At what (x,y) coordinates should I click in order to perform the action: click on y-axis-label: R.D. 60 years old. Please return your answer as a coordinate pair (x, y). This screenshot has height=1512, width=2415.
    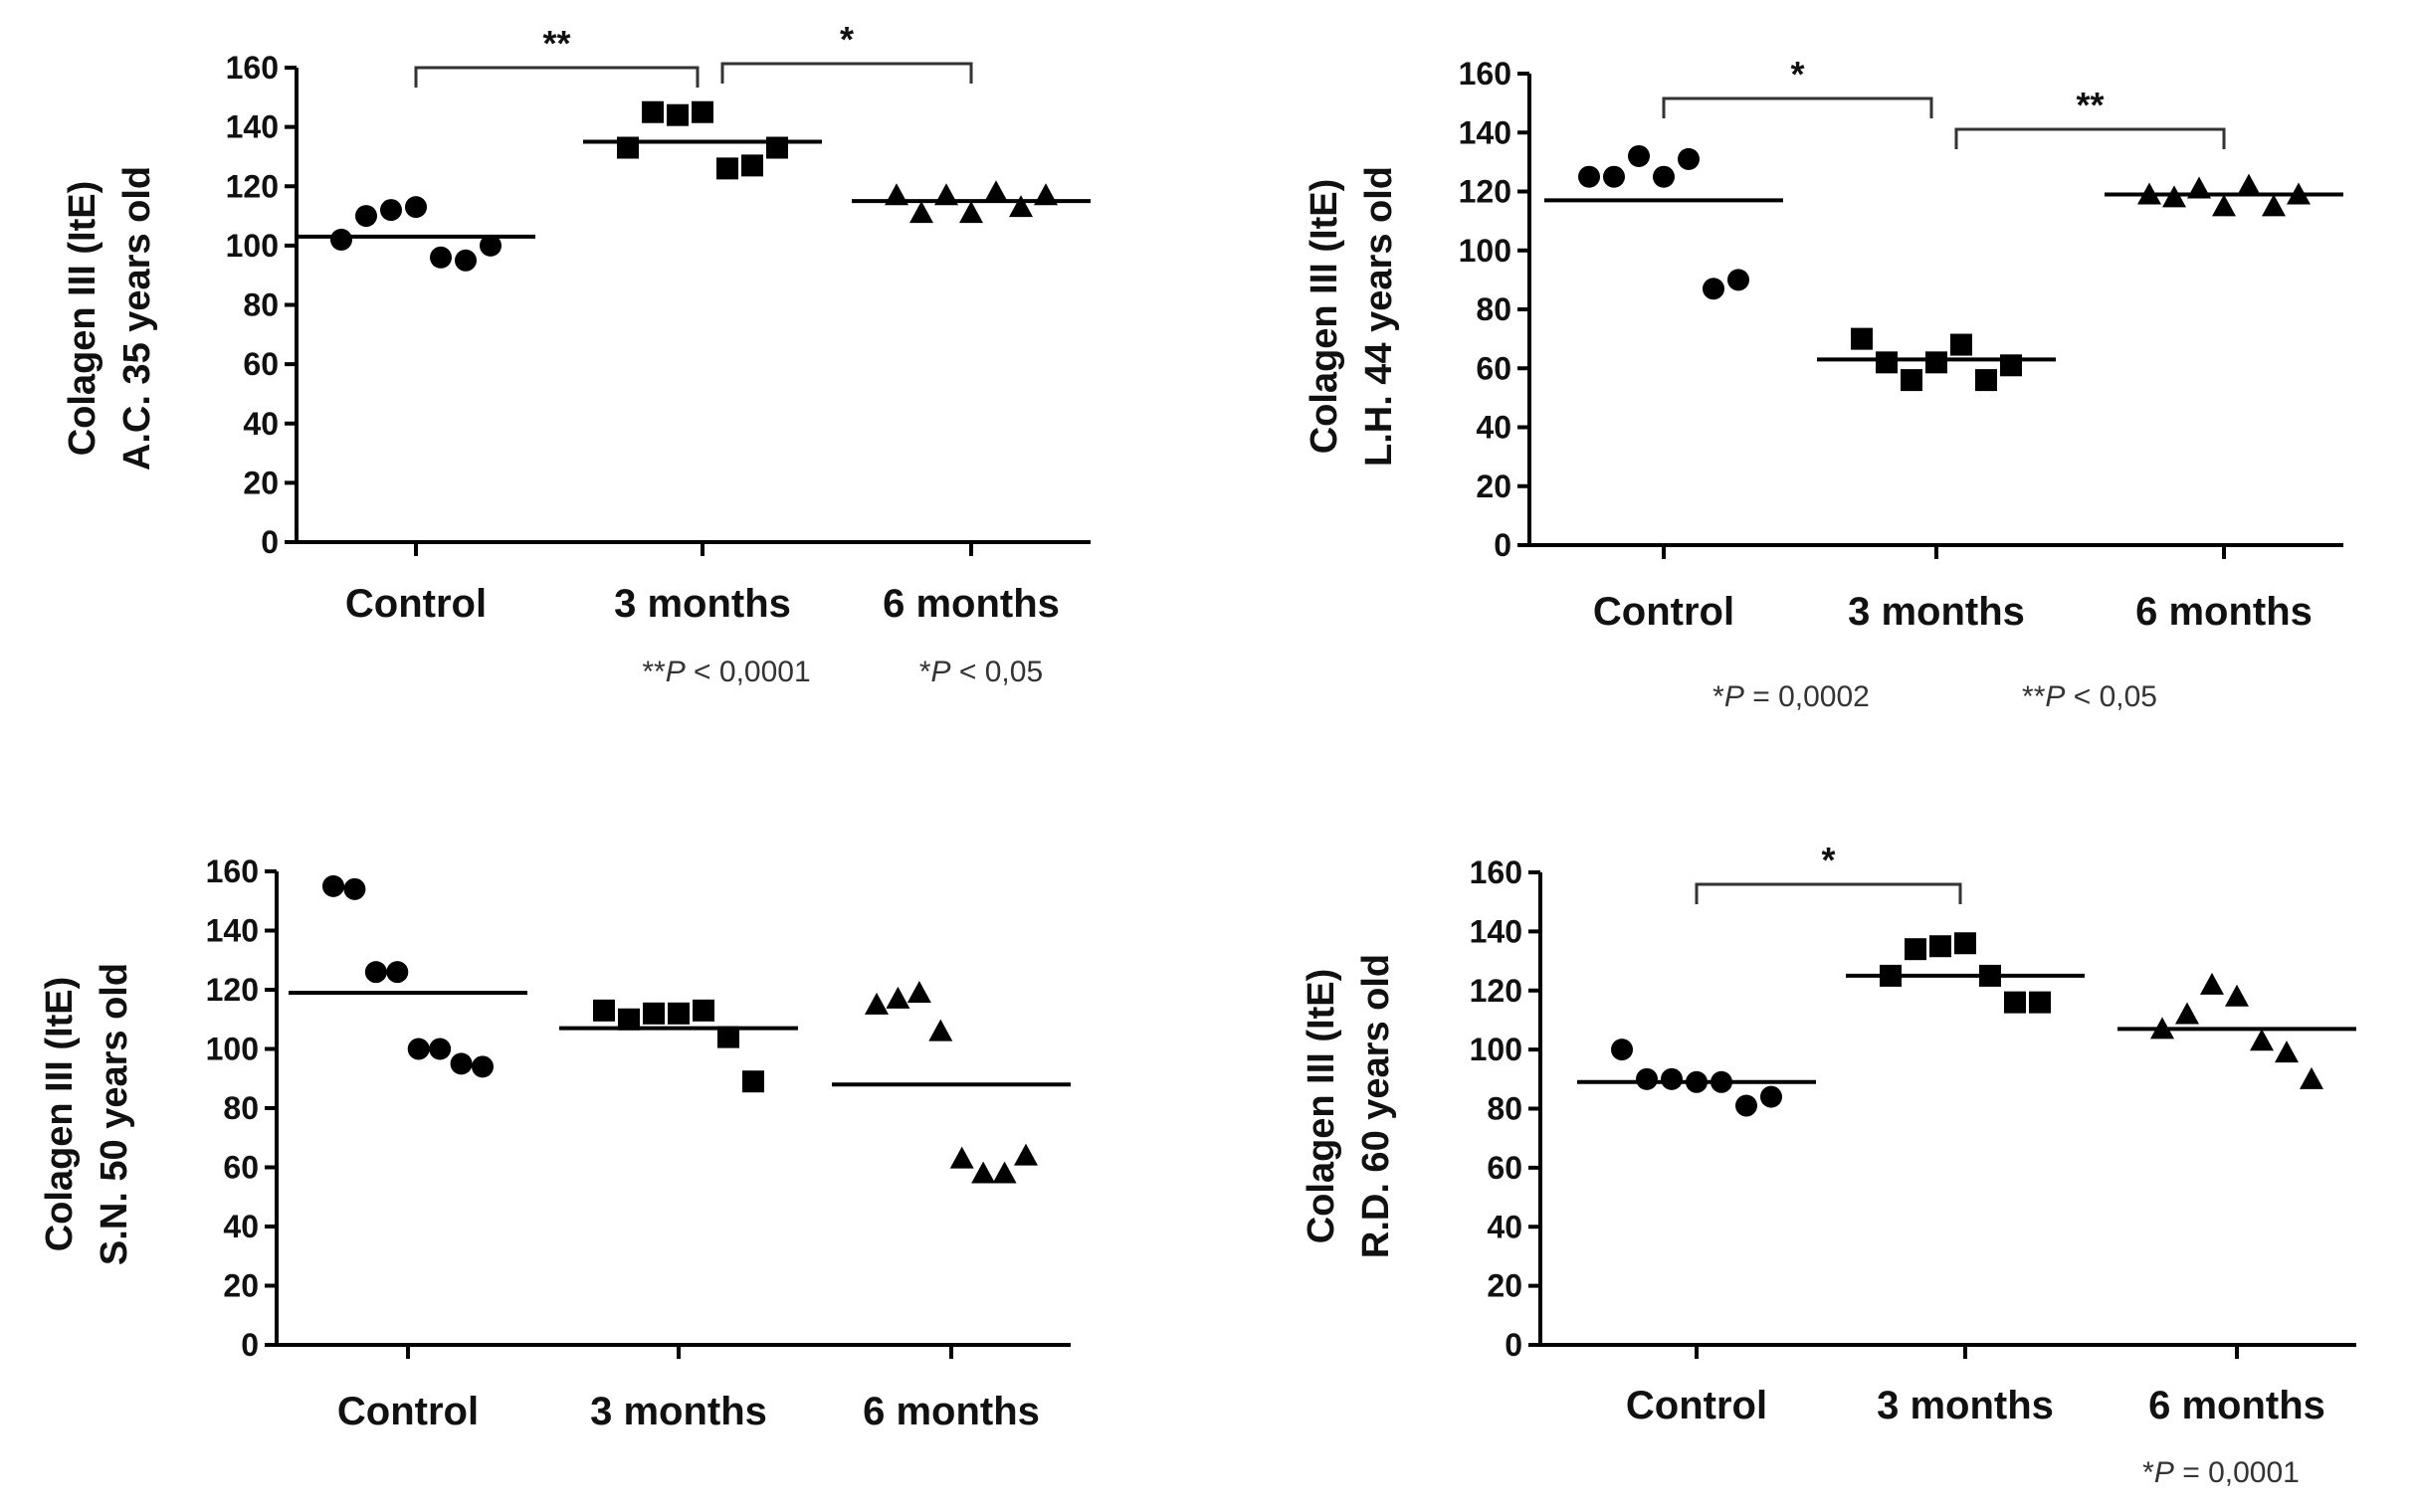
    Looking at the image, I should click on (1376, 1106).